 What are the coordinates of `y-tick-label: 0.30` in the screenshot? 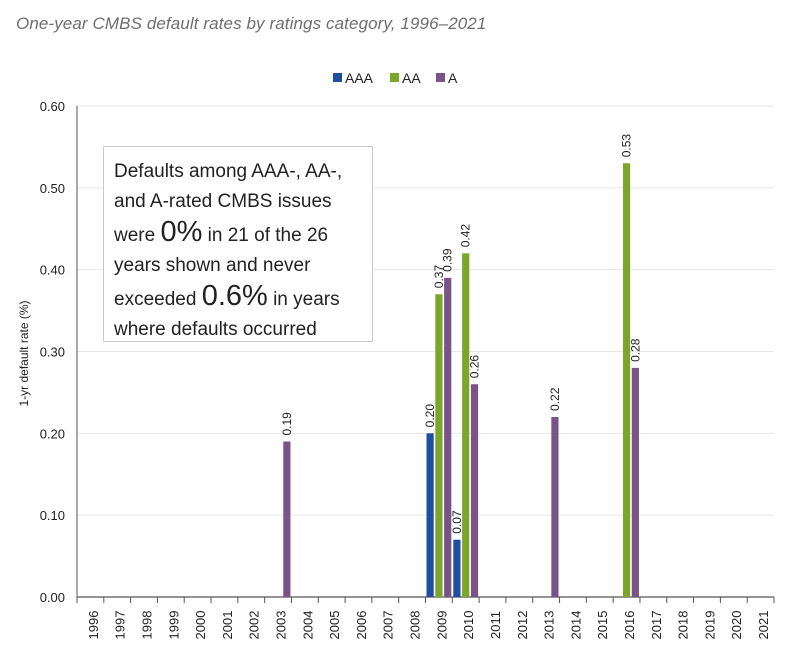 It's located at (52, 352).